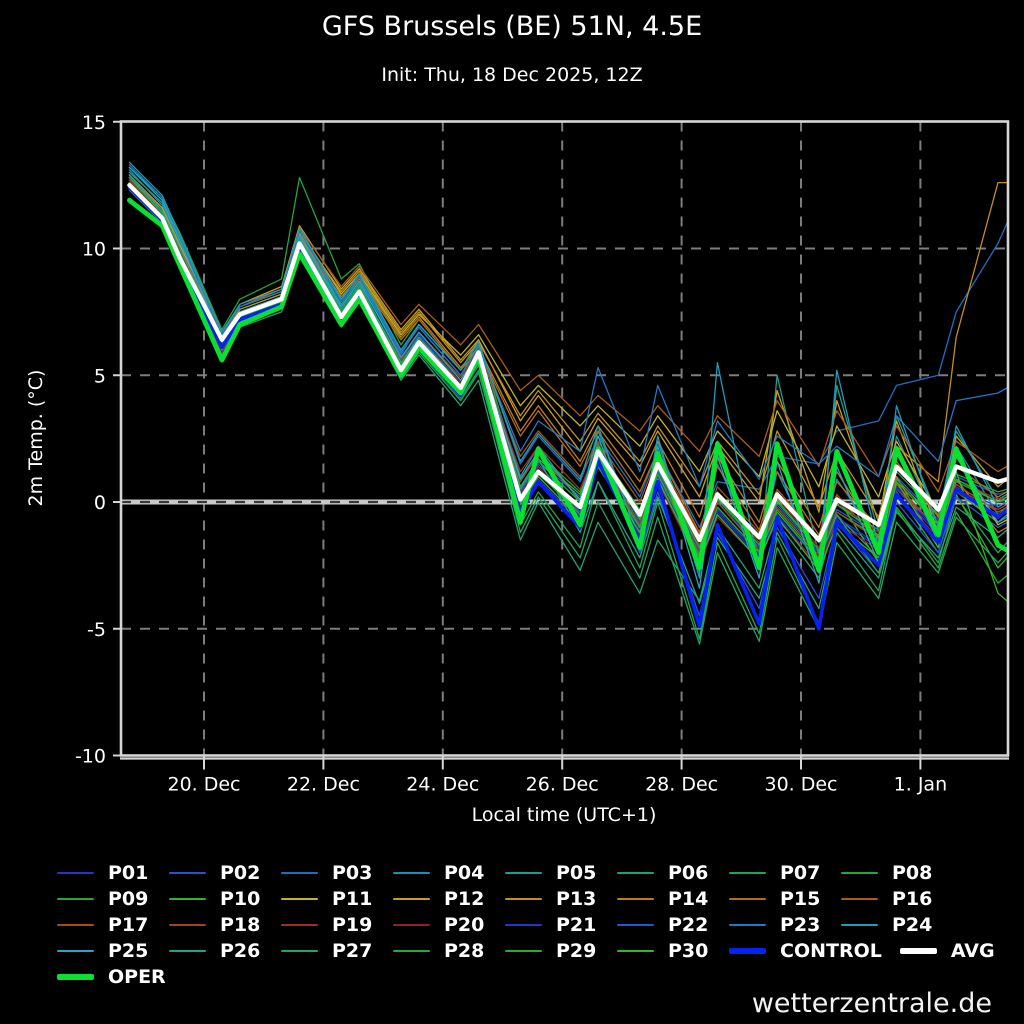 This screenshot has height=1024, width=1024. What do you see at coordinates (464, 951) in the screenshot?
I see `legend-label: P28` at bounding box center [464, 951].